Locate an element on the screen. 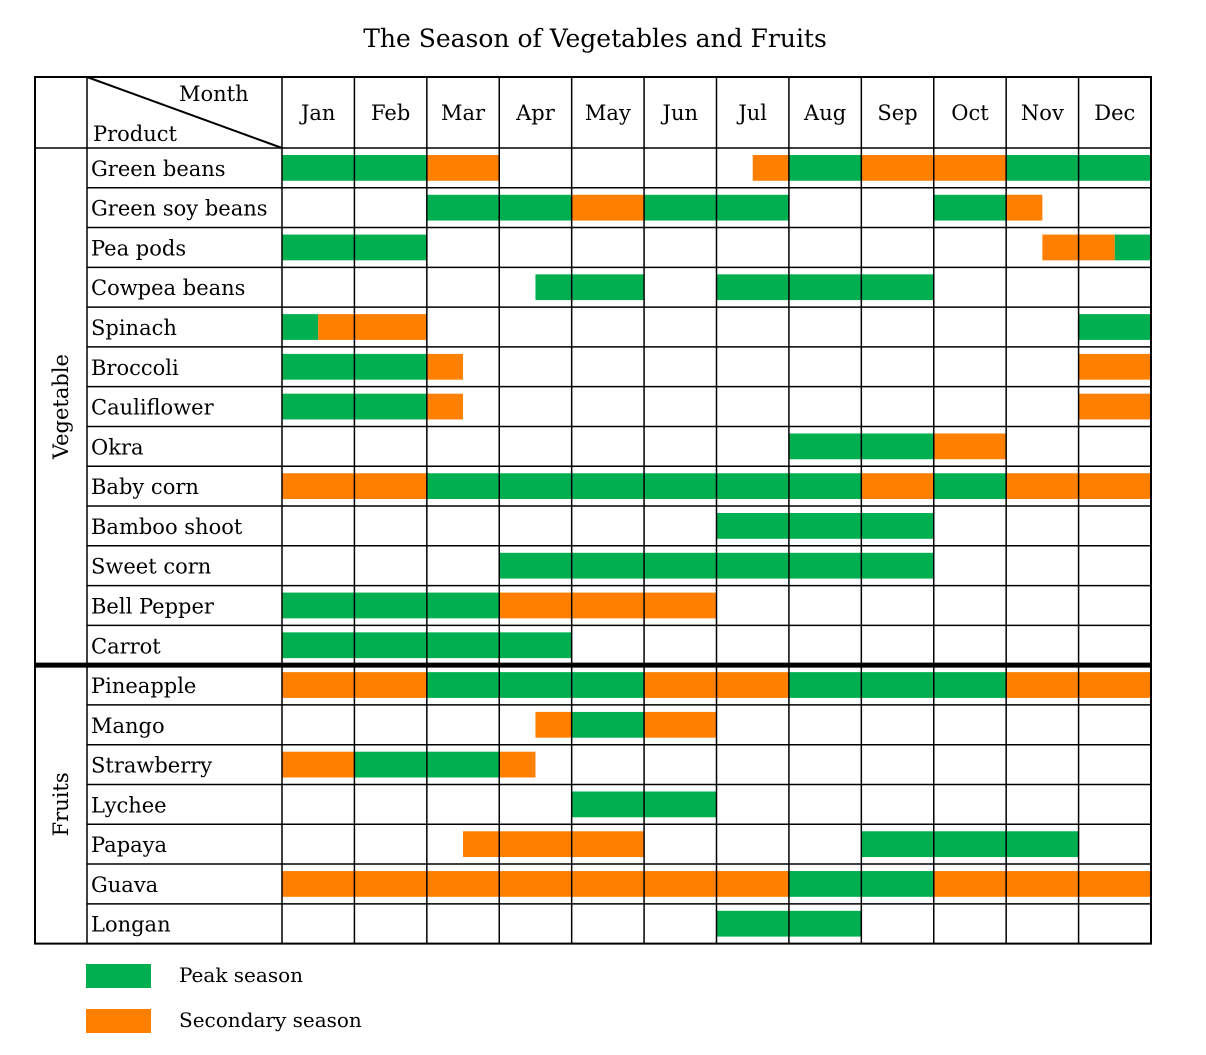  month-label: Nov is located at coordinates (1042, 113).